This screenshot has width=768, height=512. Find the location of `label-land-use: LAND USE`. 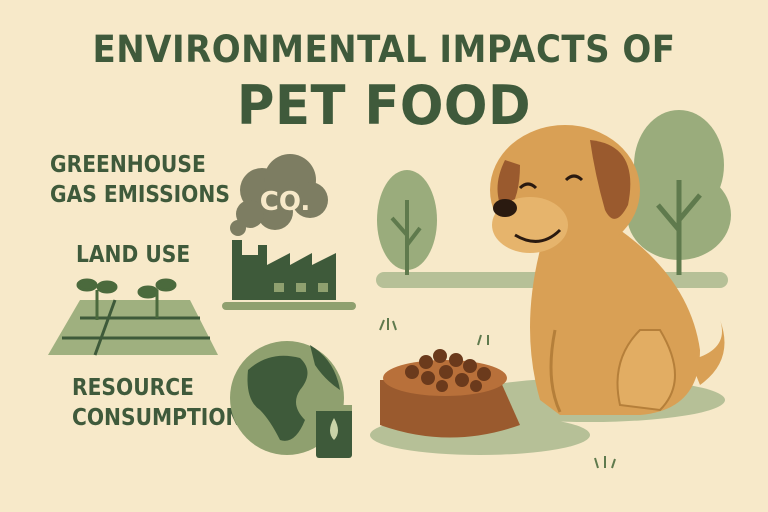

label-land-use: LAND USE is located at coordinates (133, 255).